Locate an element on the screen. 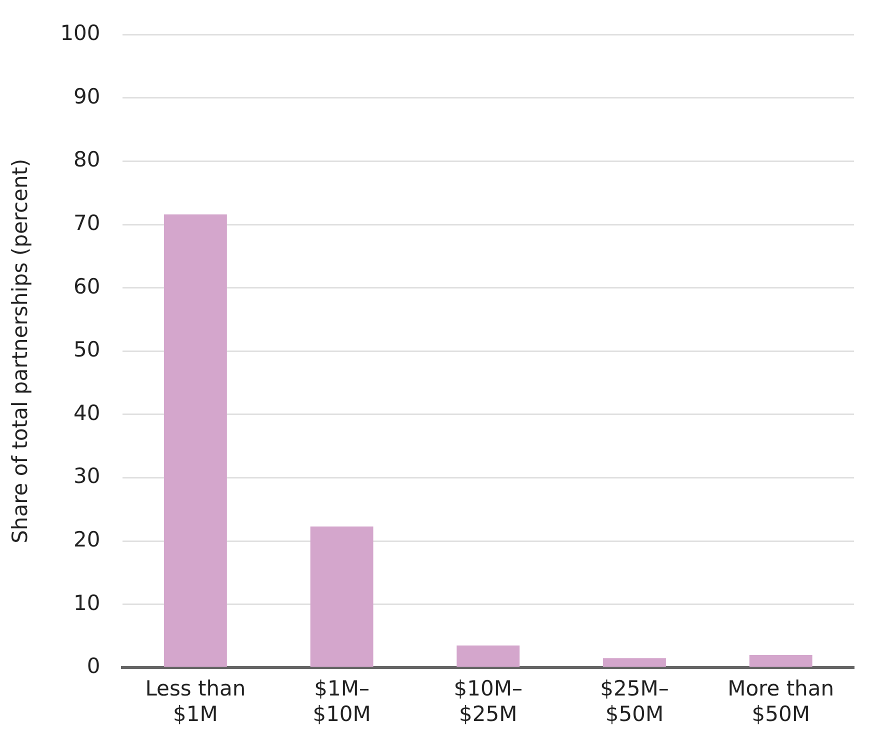  y-tick-label: 0 is located at coordinates (93, 666).